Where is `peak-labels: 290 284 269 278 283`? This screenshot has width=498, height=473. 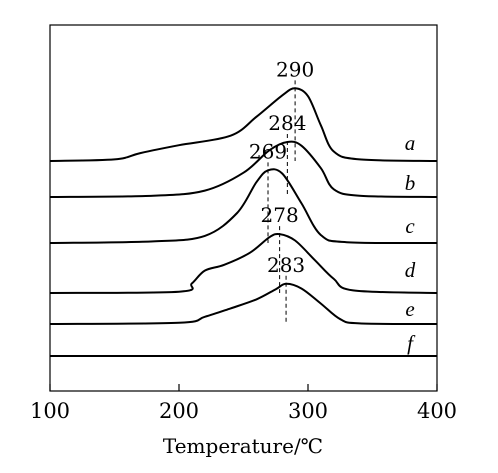
peak-labels: 290 284 269 278 283 is located at coordinates (281, 166).